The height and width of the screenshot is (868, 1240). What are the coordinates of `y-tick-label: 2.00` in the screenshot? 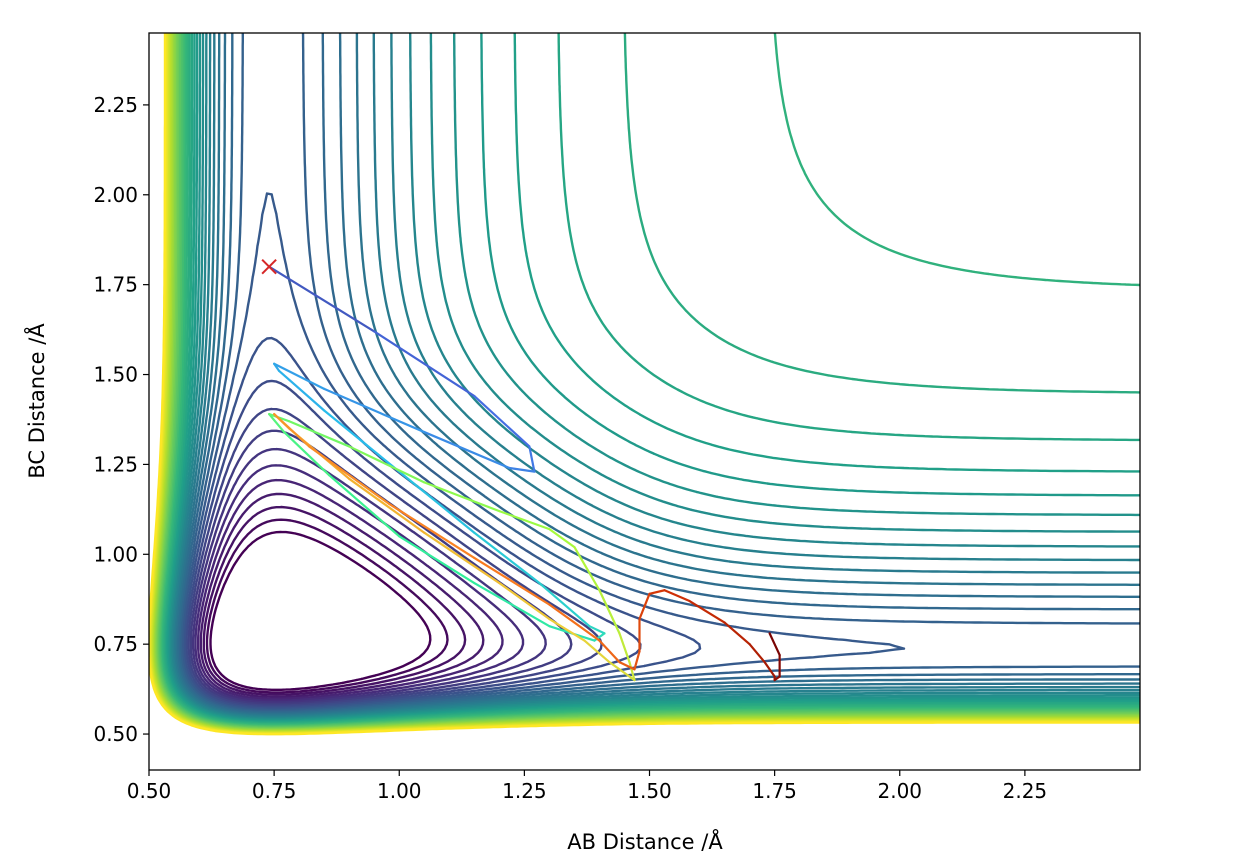 It's located at (115, 195).